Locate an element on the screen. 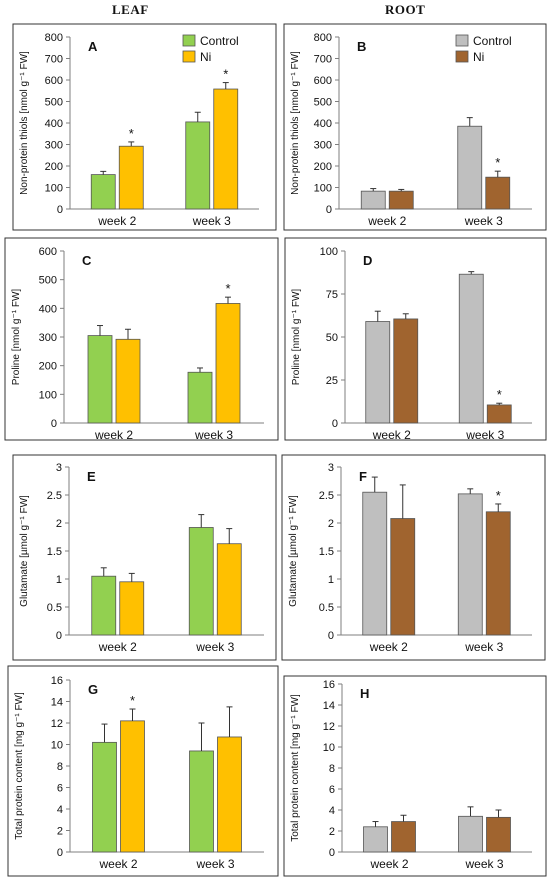 This screenshot has height=882, width=550. y-tick-label: 16 is located at coordinates (329, 685).